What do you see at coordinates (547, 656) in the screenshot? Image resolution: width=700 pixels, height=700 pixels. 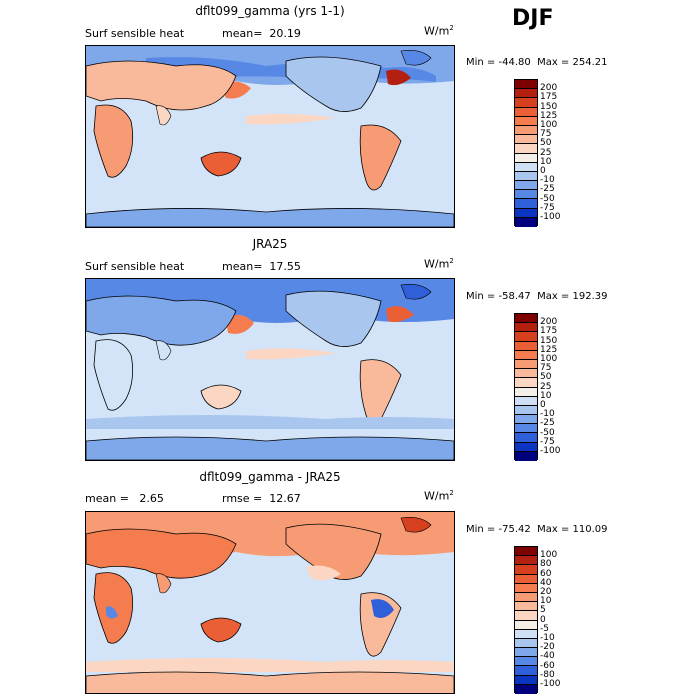 I see `colorbar-tick-label: -40` at bounding box center [547, 656].